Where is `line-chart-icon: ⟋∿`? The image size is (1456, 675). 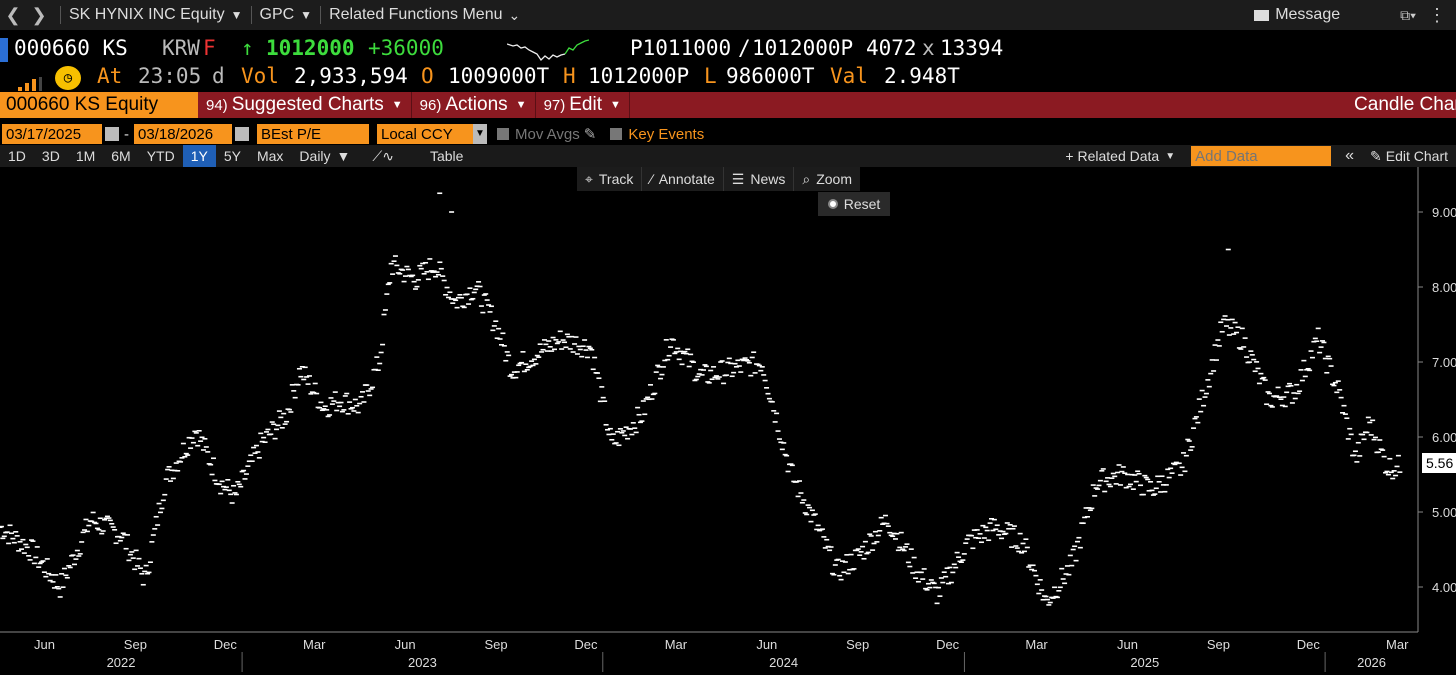 line-chart-icon: ⟋∿ is located at coordinates (383, 155).